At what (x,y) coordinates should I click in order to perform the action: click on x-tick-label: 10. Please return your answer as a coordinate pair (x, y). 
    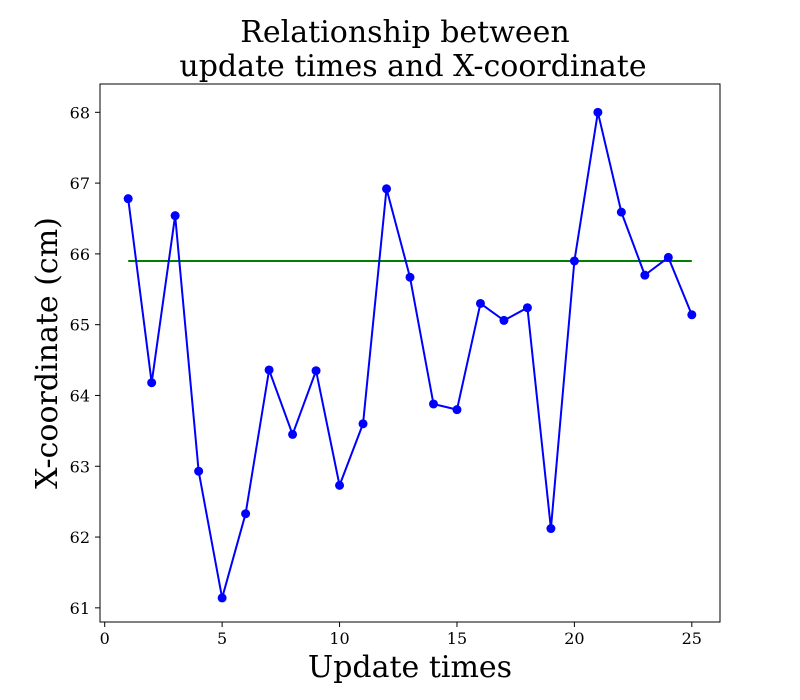
    Looking at the image, I should click on (339, 638).